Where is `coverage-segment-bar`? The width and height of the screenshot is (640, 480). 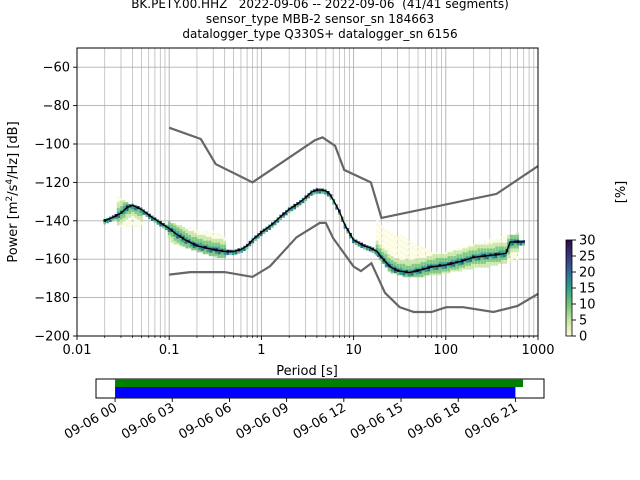
coverage-segment-bar is located at coordinates (315, 392).